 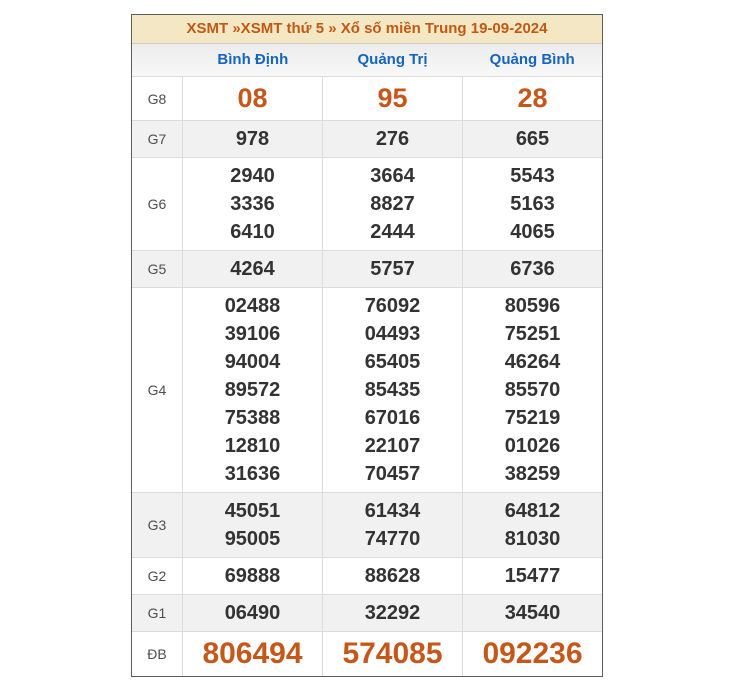 What do you see at coordinates (252, 511) in the screenshot?
I see `prize-number: 45051` at bounding box center [252, 511].